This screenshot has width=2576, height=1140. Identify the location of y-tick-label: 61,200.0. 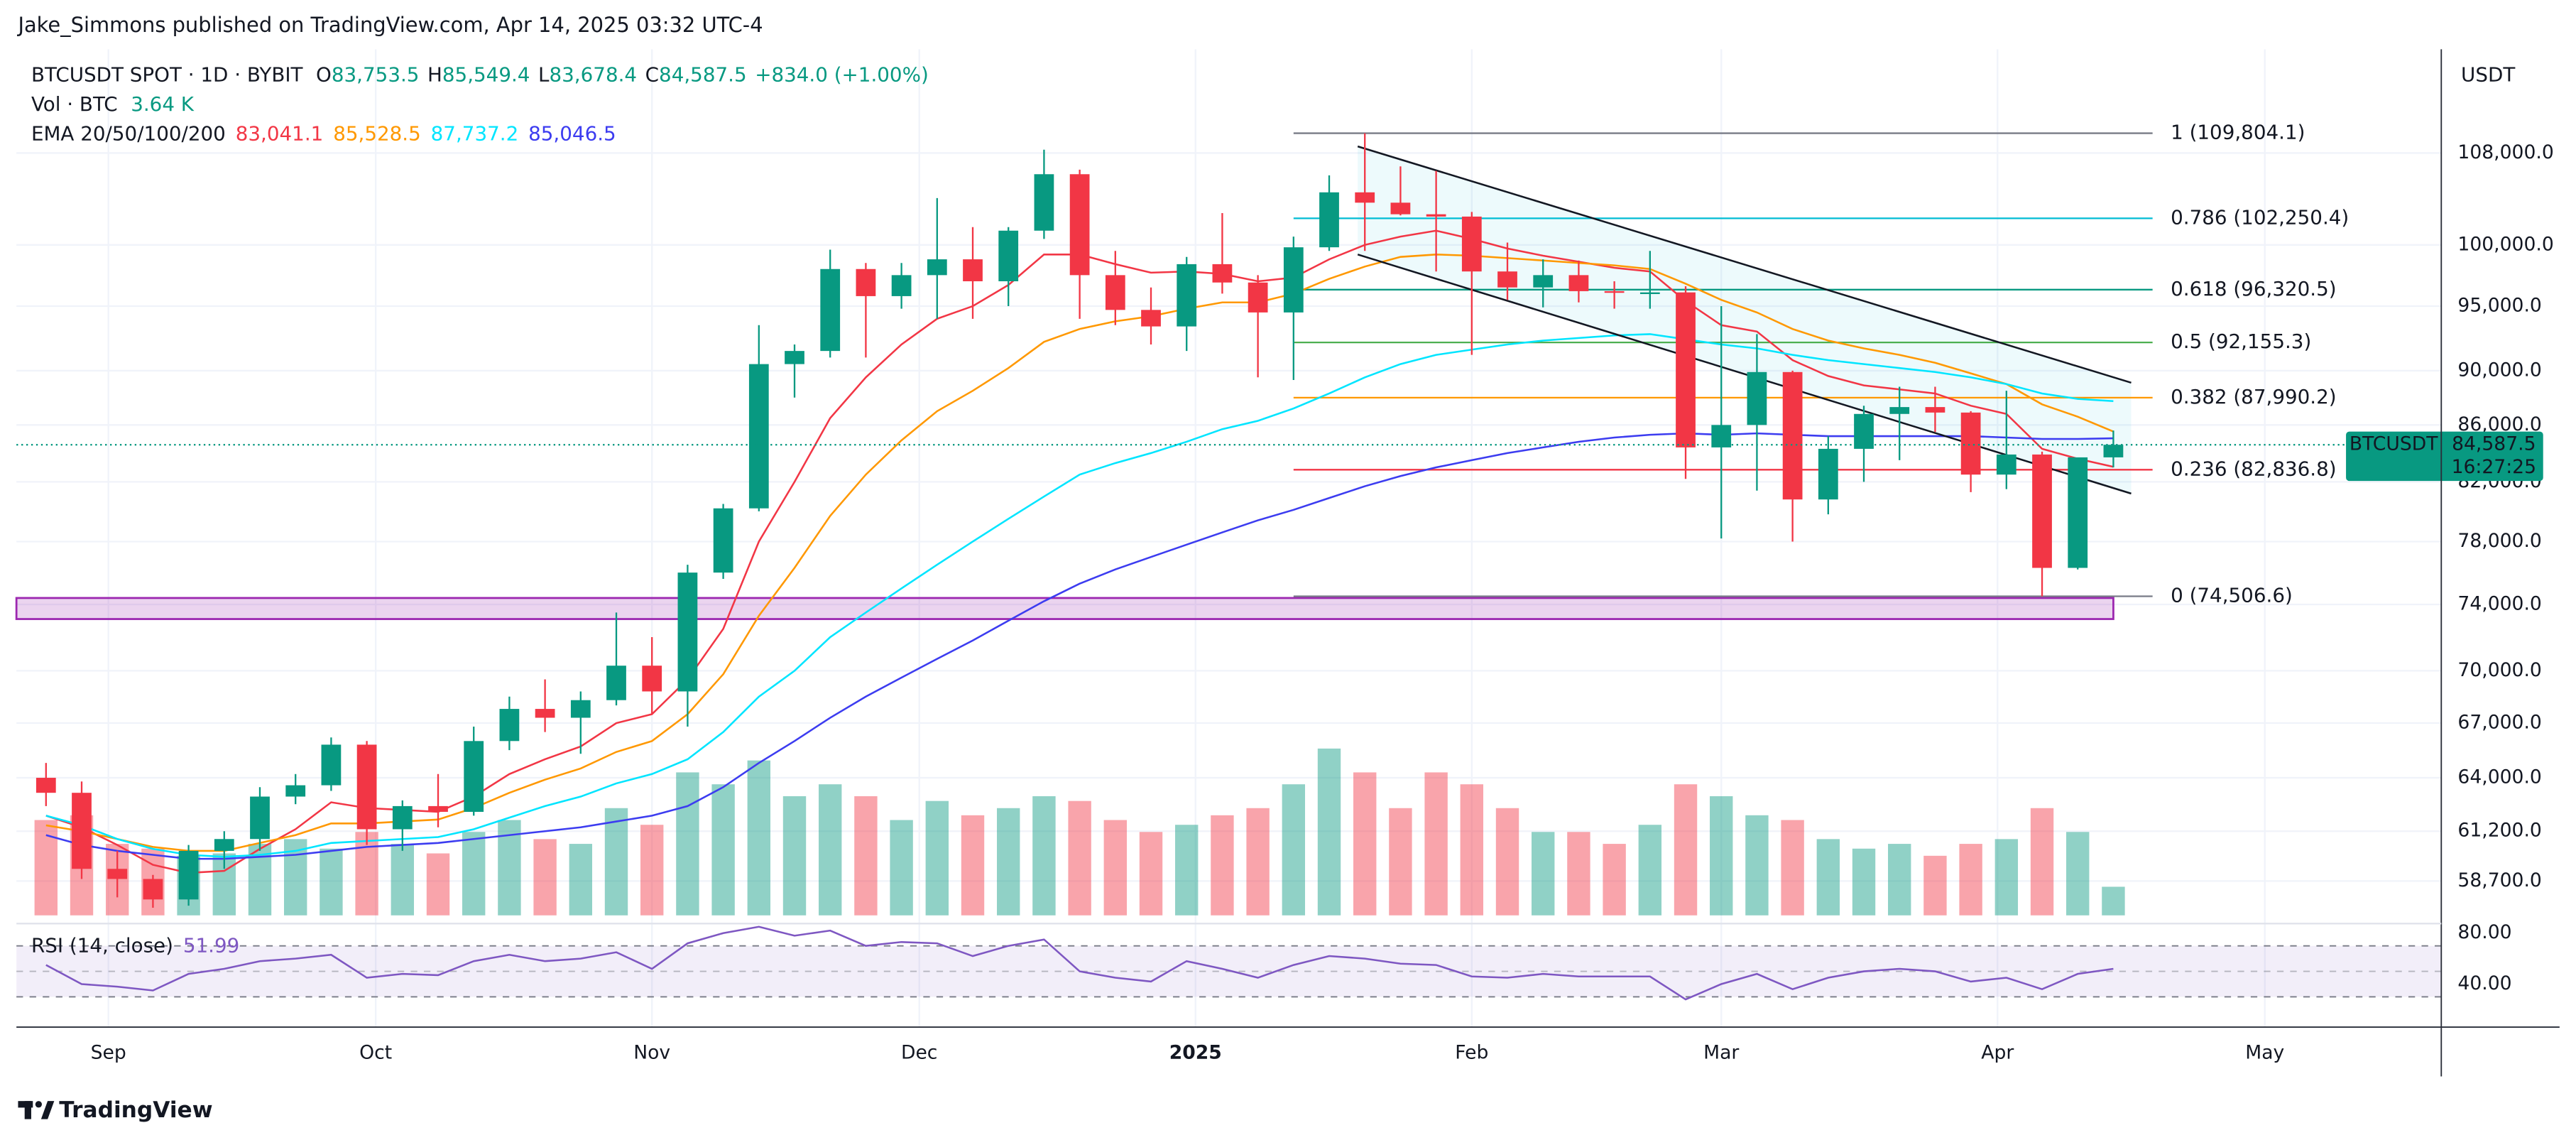
(2499, 831).